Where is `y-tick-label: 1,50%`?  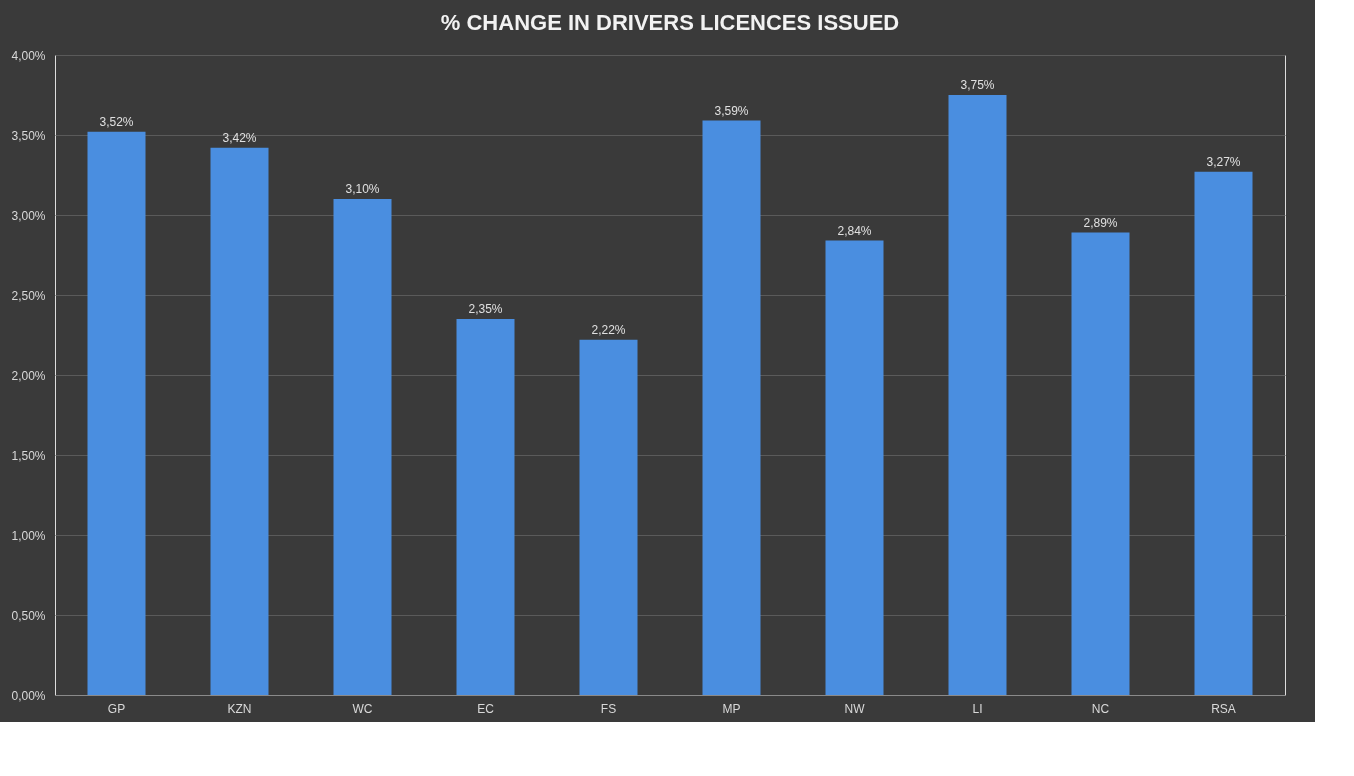
y-tick-label: 1,50% is located at coordinates (28, 455).